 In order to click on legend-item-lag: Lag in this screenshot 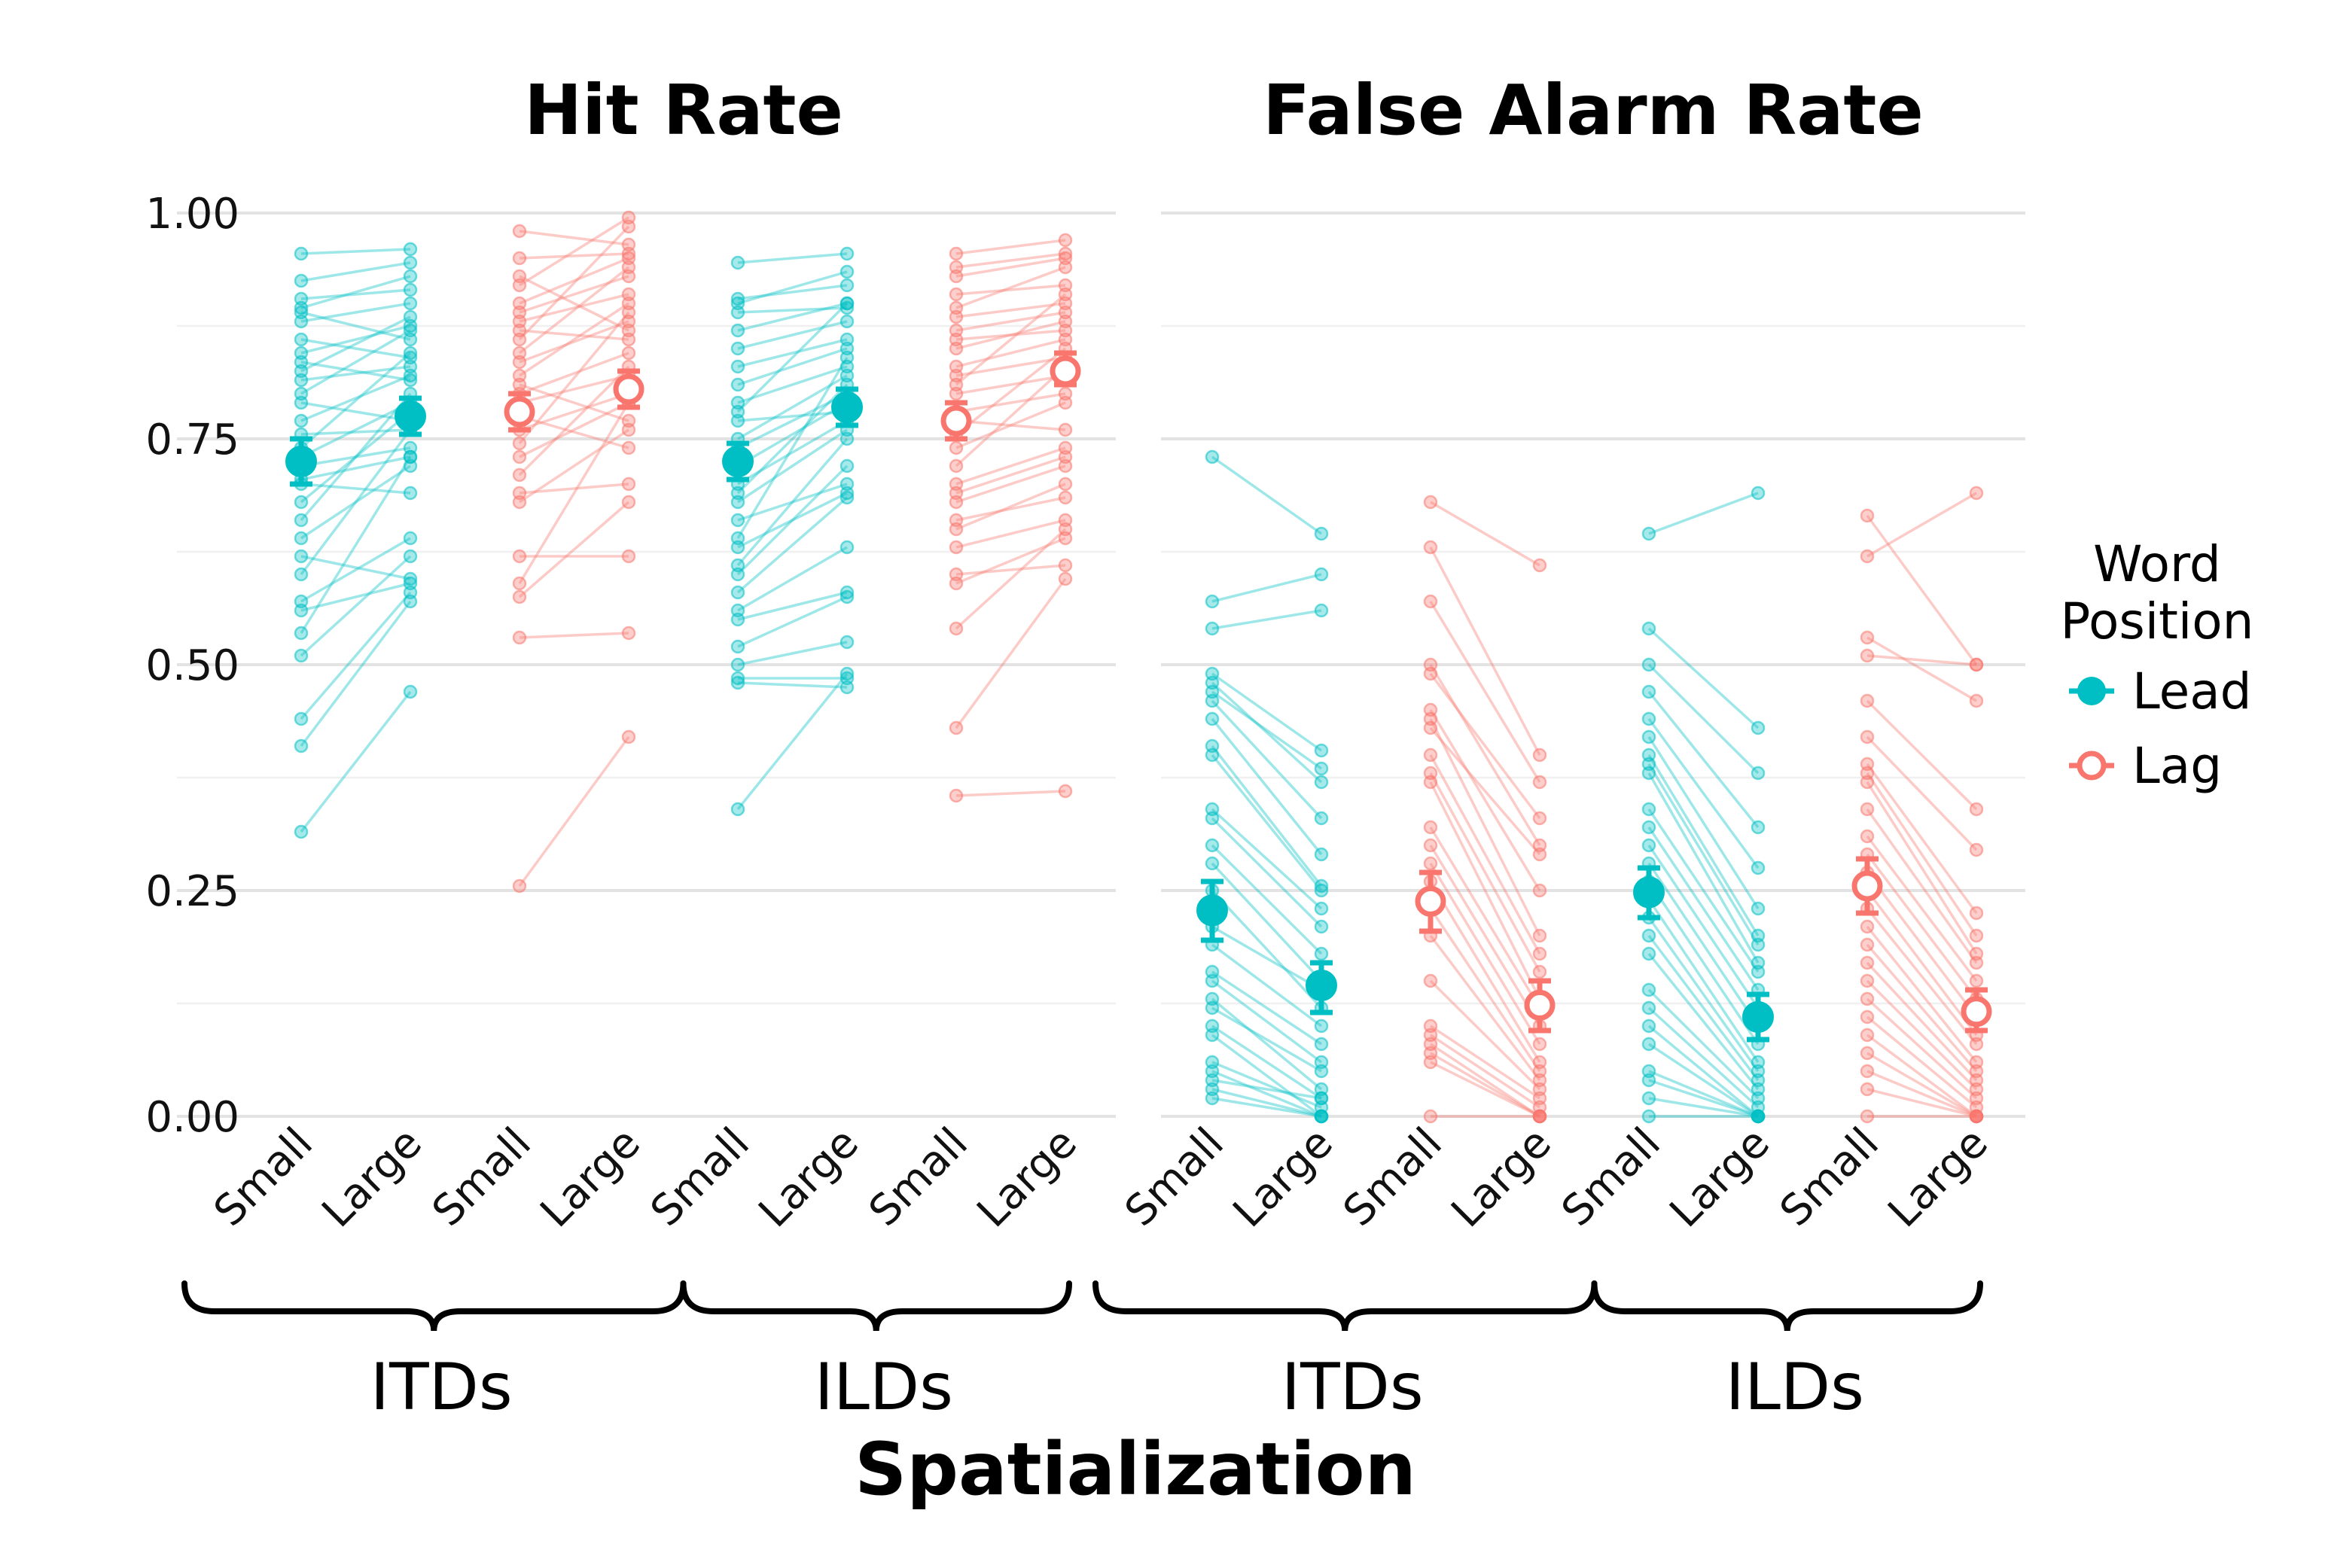, I will do `click(2145, 766)`.